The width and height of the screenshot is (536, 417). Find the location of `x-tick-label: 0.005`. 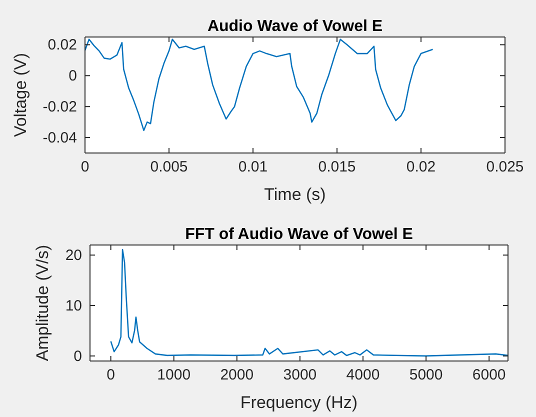

x-tick-label: 0.005 is located at coordinates (169, 167).